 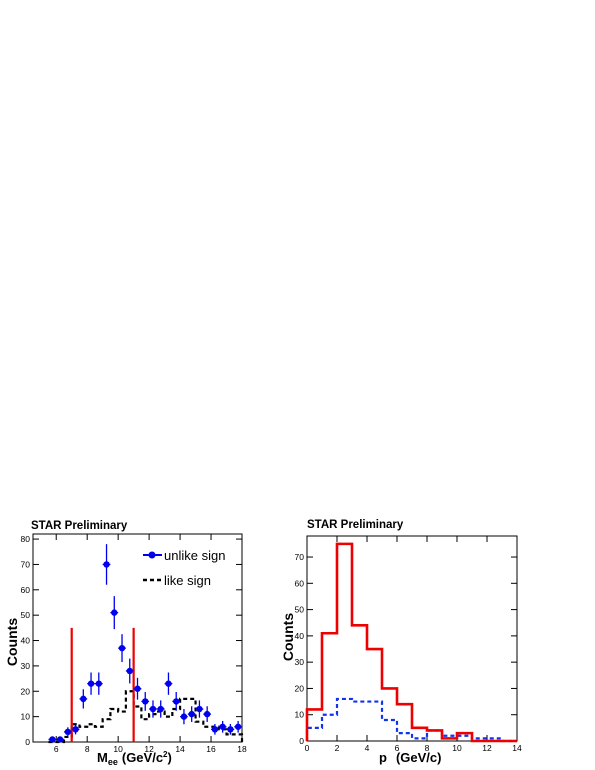 What do you see at coordinates (56, 749) in the screenshot?
I see `left-x-tick-label: 6` at bounding box center [56, 749].